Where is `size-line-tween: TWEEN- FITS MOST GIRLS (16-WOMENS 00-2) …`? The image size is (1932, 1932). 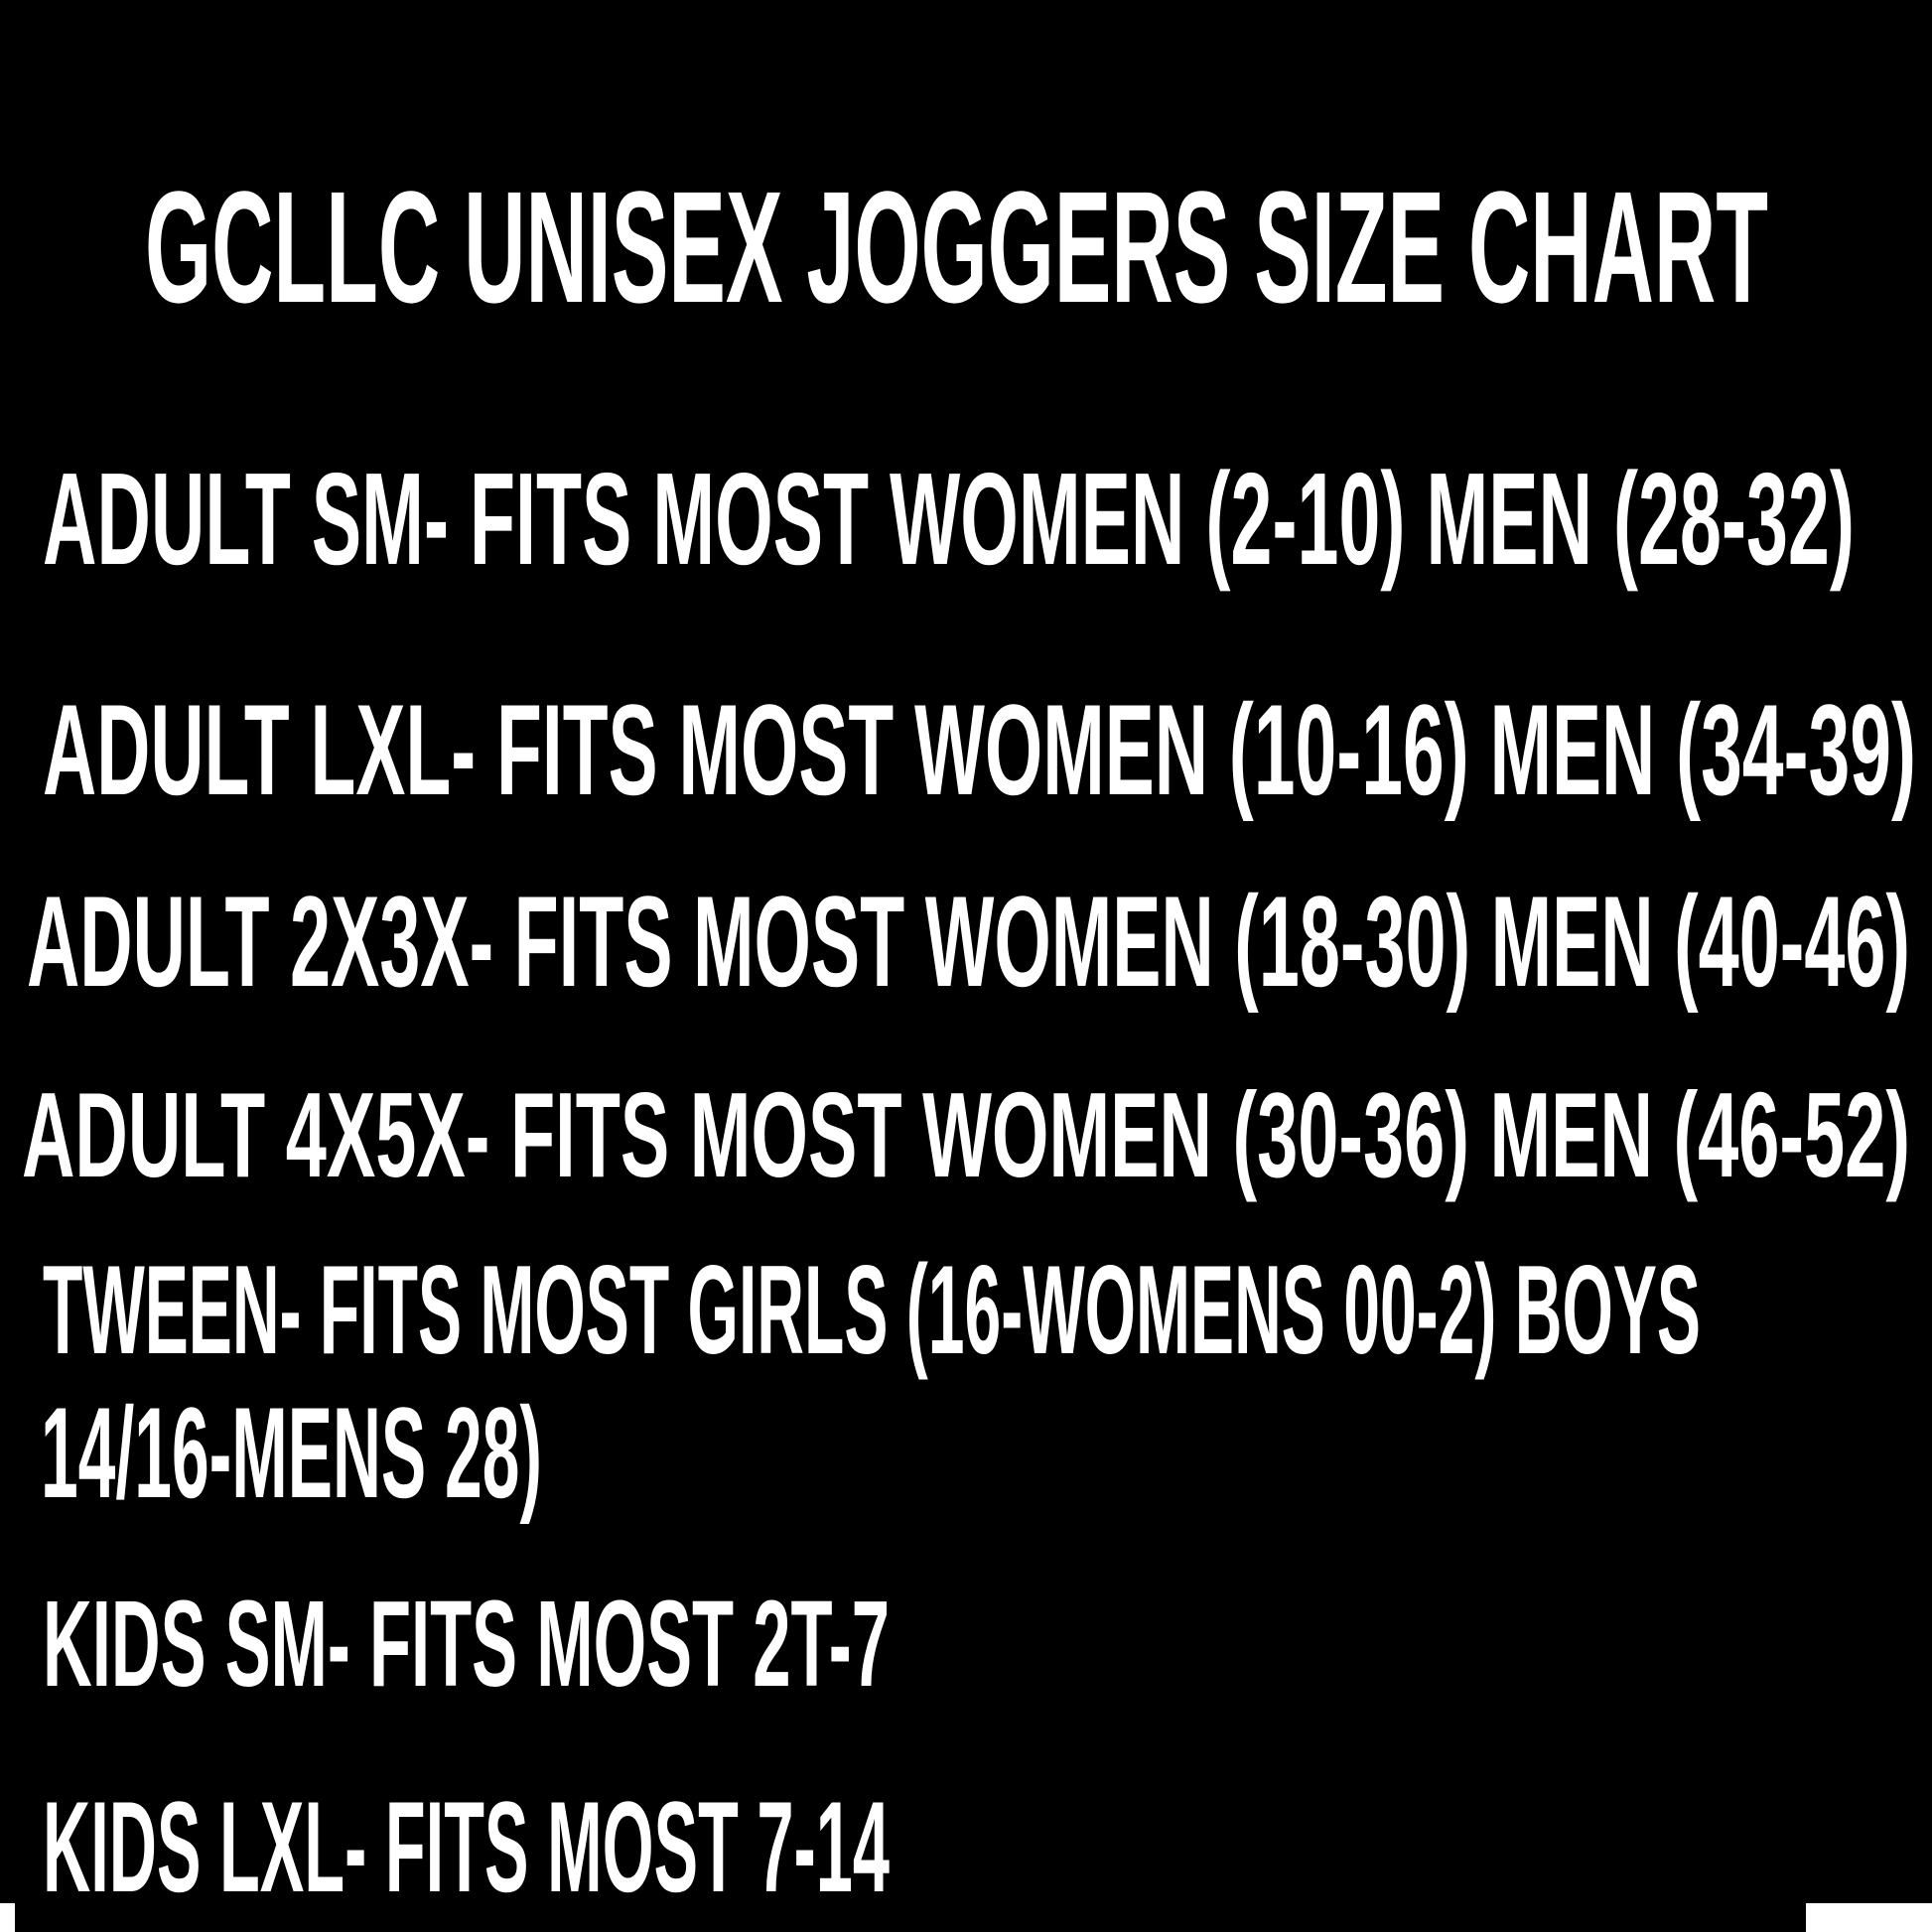 size-line-tween: TWEEN- FITS MOST GIRLS (16-WOMENS 00-2) … is located at coordinates (872, 1310).